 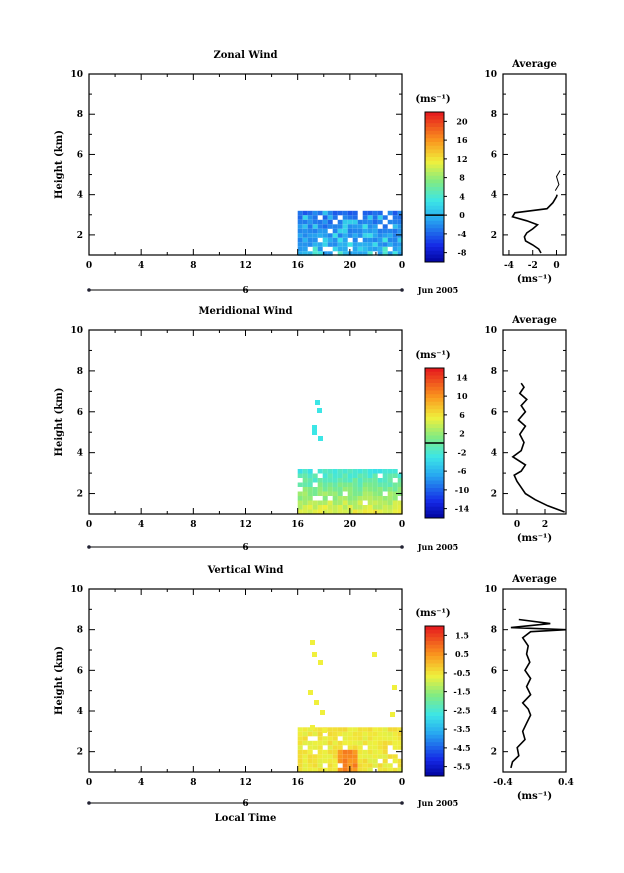 What do you see at coordinates (80, 196) in the screenshot?
I see `y-tick-label: 4` at bounding box center [80, 196].